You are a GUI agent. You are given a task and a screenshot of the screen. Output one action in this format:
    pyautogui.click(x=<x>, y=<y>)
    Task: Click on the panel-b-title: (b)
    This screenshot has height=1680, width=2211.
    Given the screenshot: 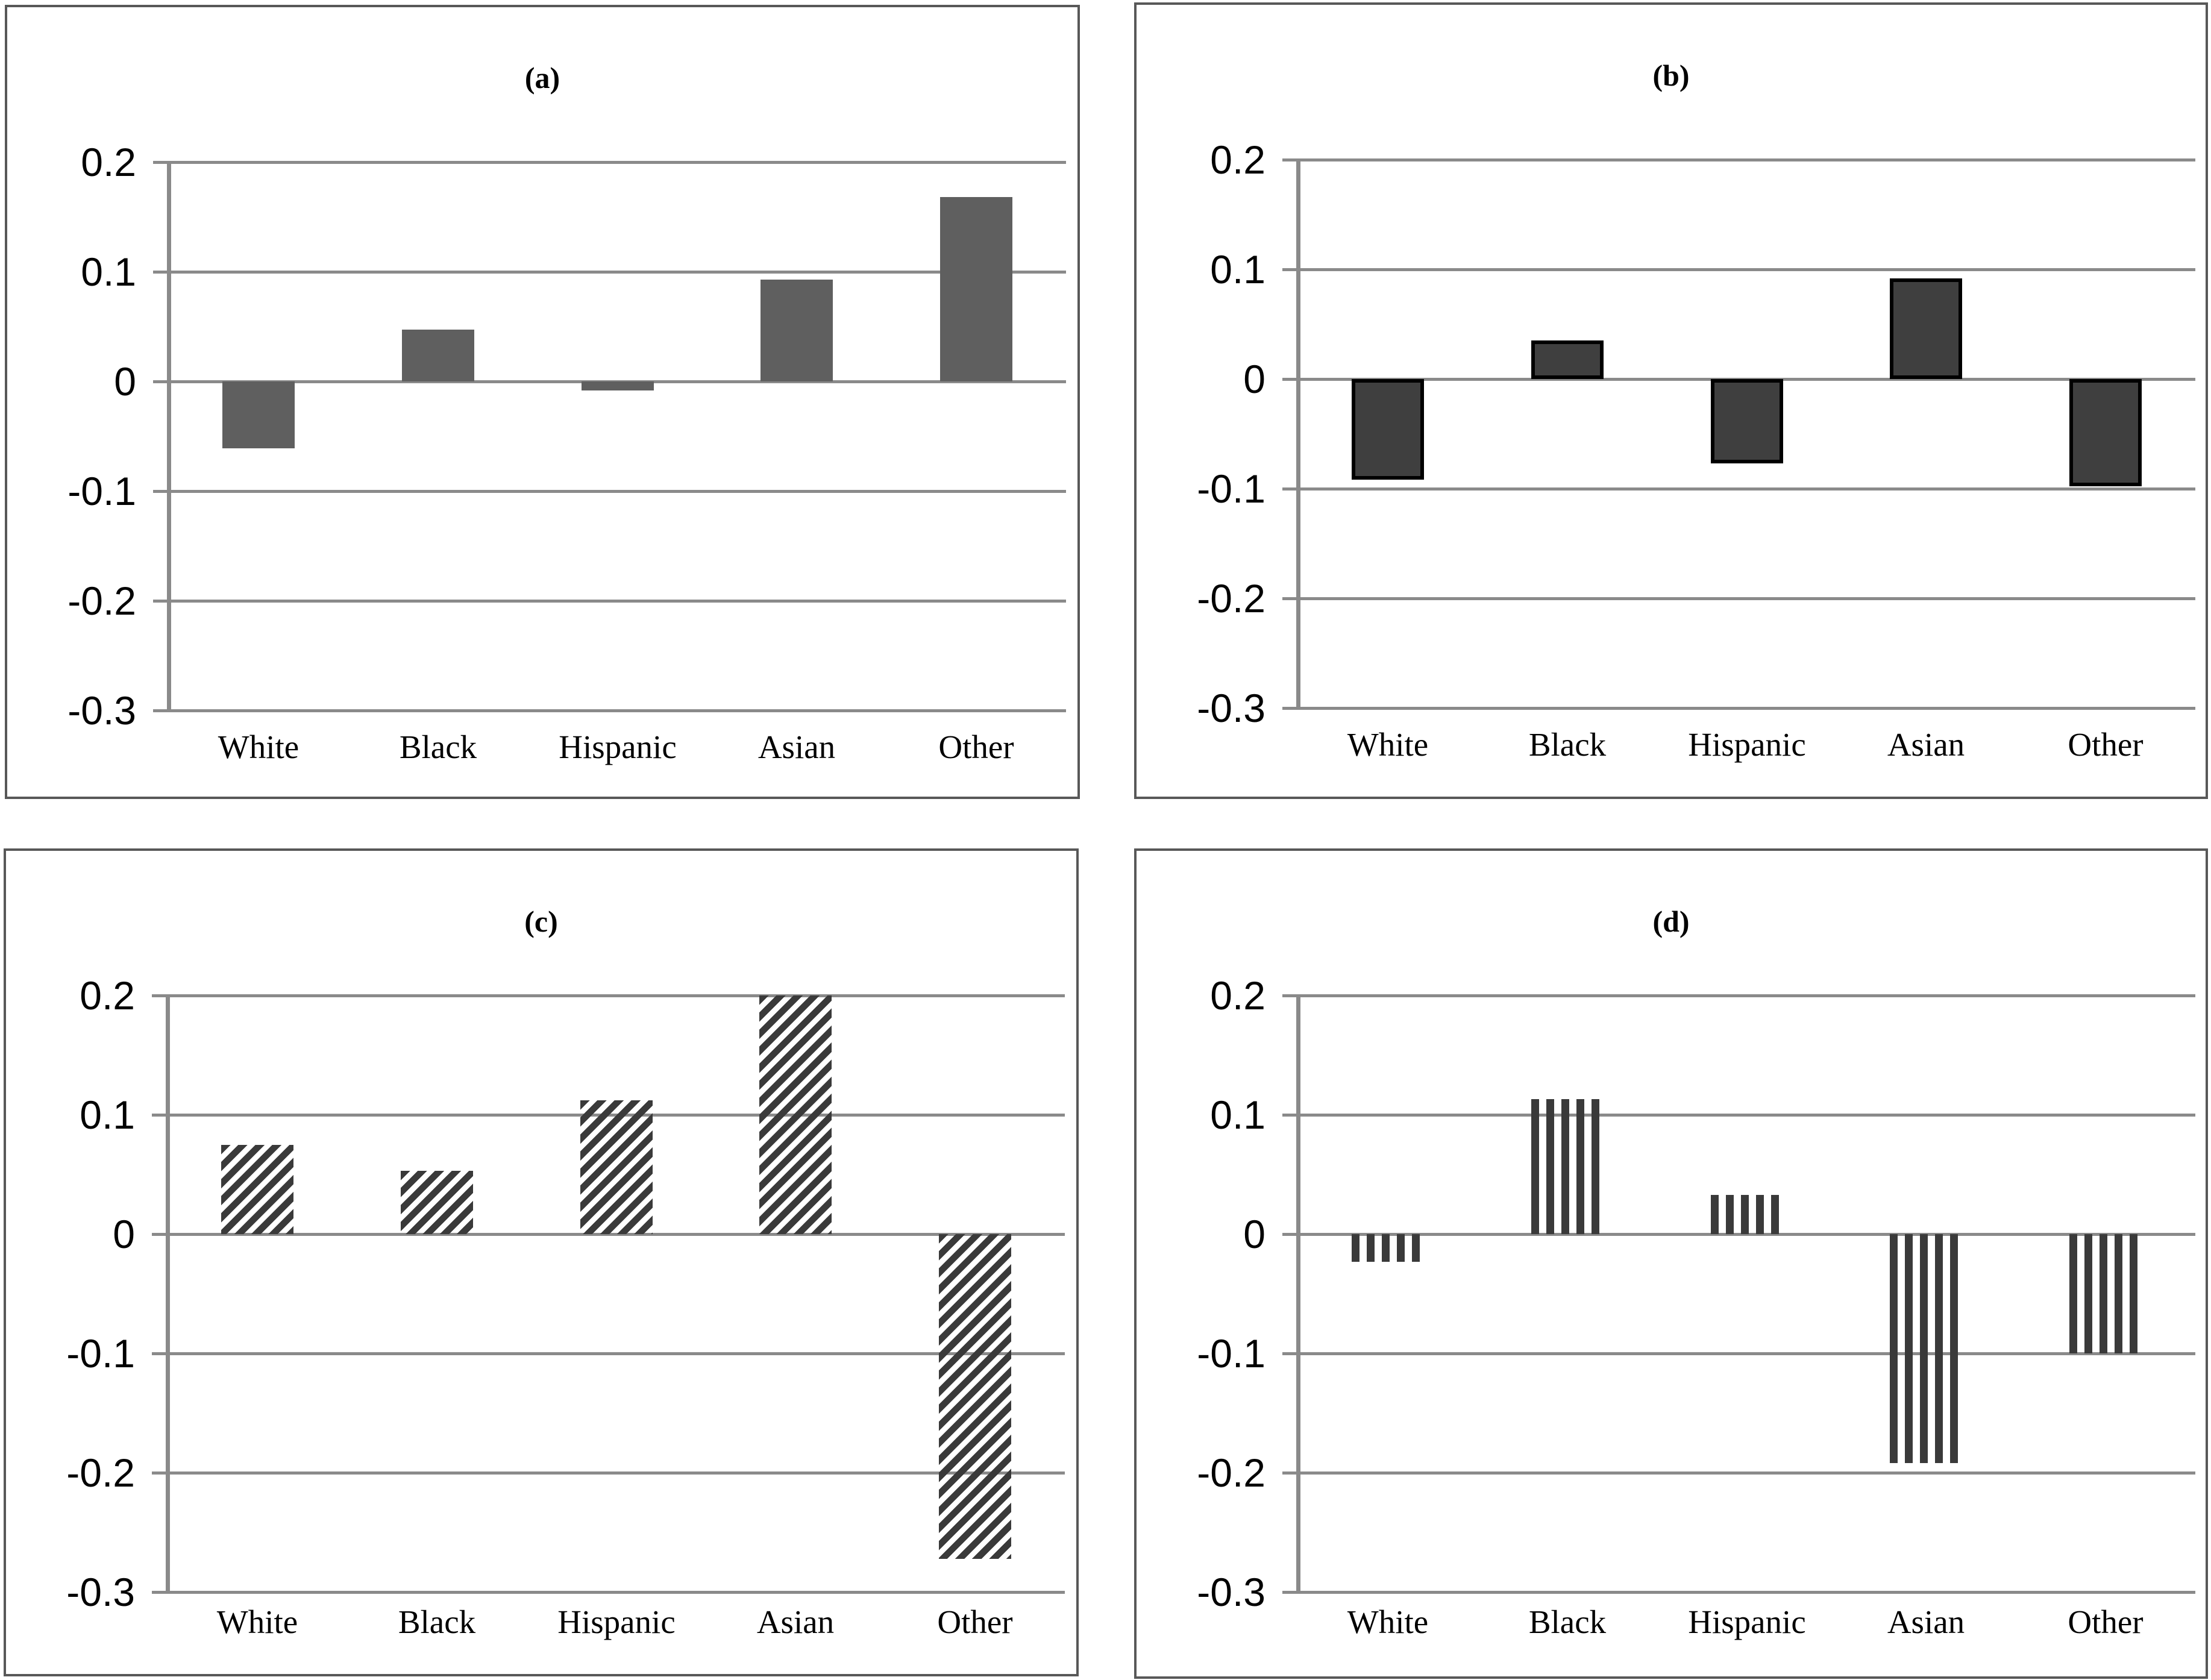 What is the action you would take?
    pyautogui.click(x=1671, y=75)
    